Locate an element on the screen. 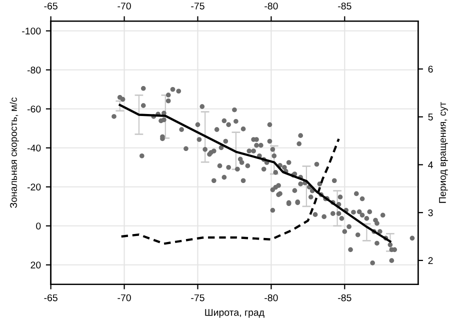 Image resolution: width=462 pixels, height=325 pixels. y2-tick-label: 6 is located at coordinates (430, 69).